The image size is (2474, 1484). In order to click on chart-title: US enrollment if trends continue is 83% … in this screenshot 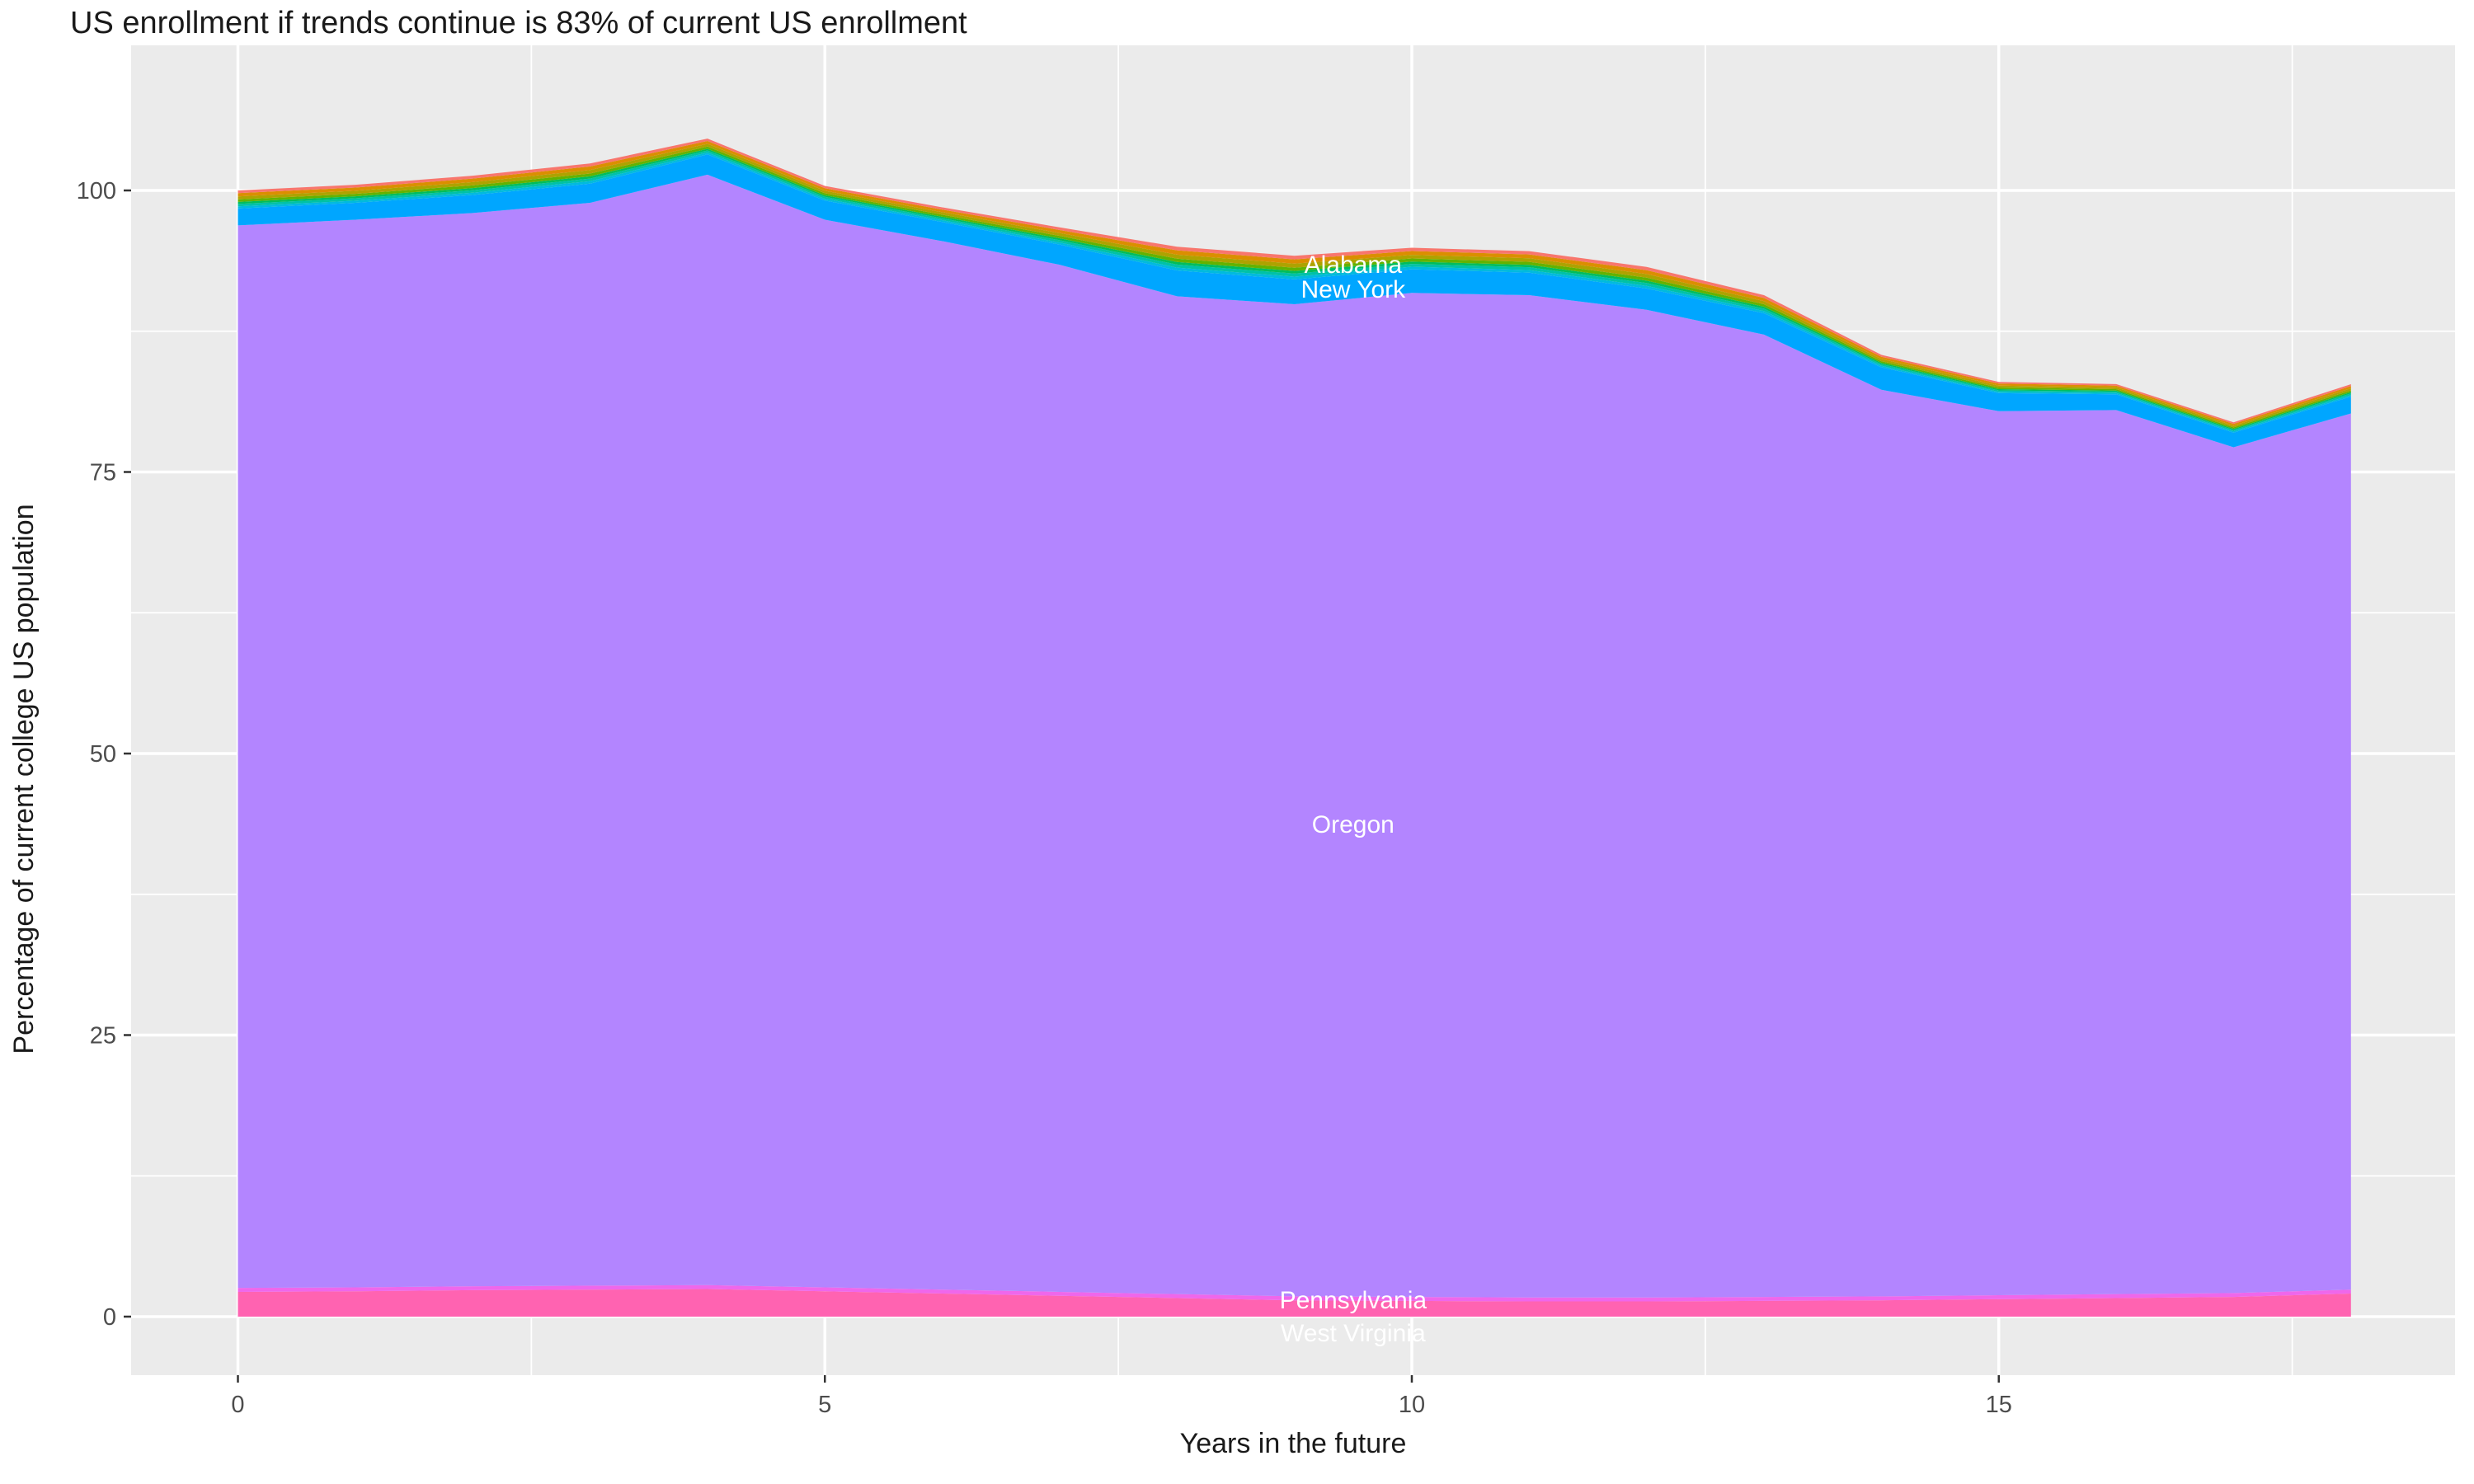, I will do `click(518, 23)`.